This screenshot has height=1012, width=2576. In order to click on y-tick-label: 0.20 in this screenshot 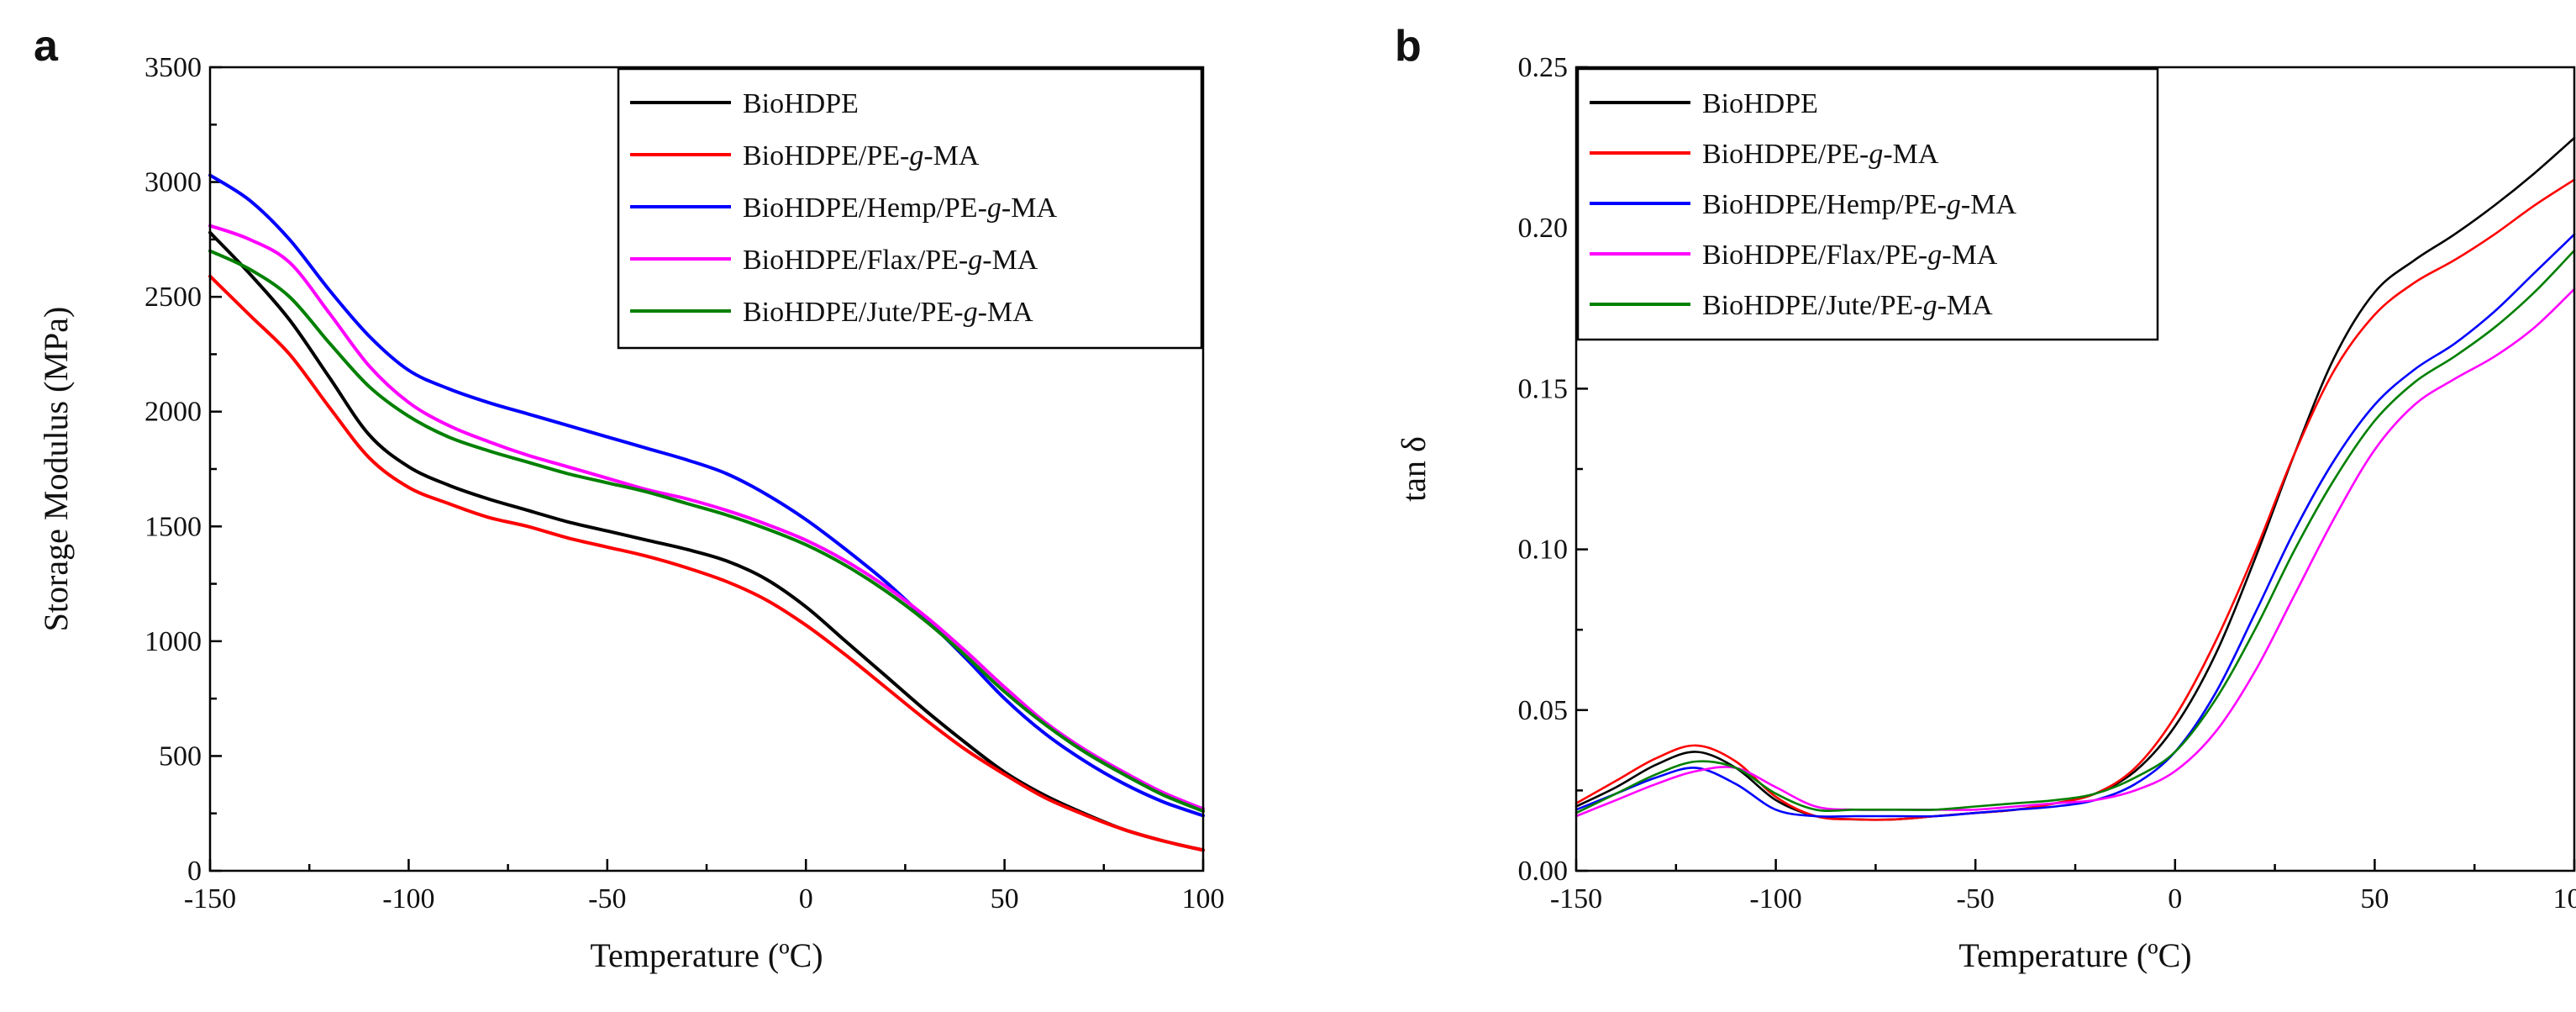, I will do `click(1543, 228)`.